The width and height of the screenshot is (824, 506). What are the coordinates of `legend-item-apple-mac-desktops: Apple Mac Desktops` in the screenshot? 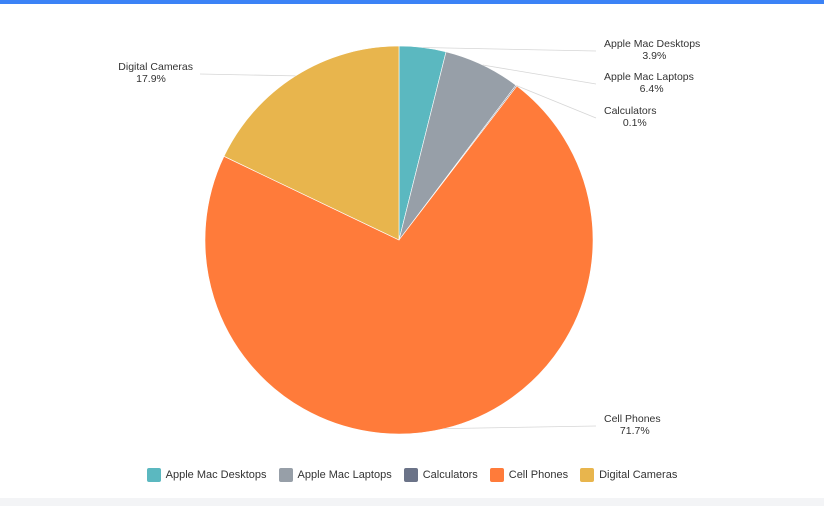 It's located at (206, 475).